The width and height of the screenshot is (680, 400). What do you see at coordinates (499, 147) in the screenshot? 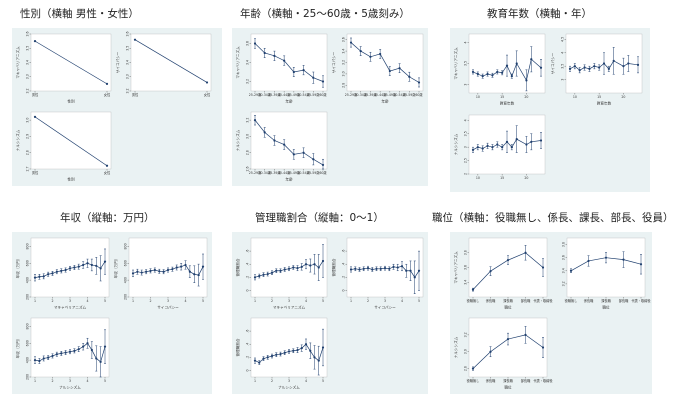
I see `chart-edu-nar: 2 2.5 3 3.5 4 10 15 20 ナルシシズム` at bounding box center [499, 147].